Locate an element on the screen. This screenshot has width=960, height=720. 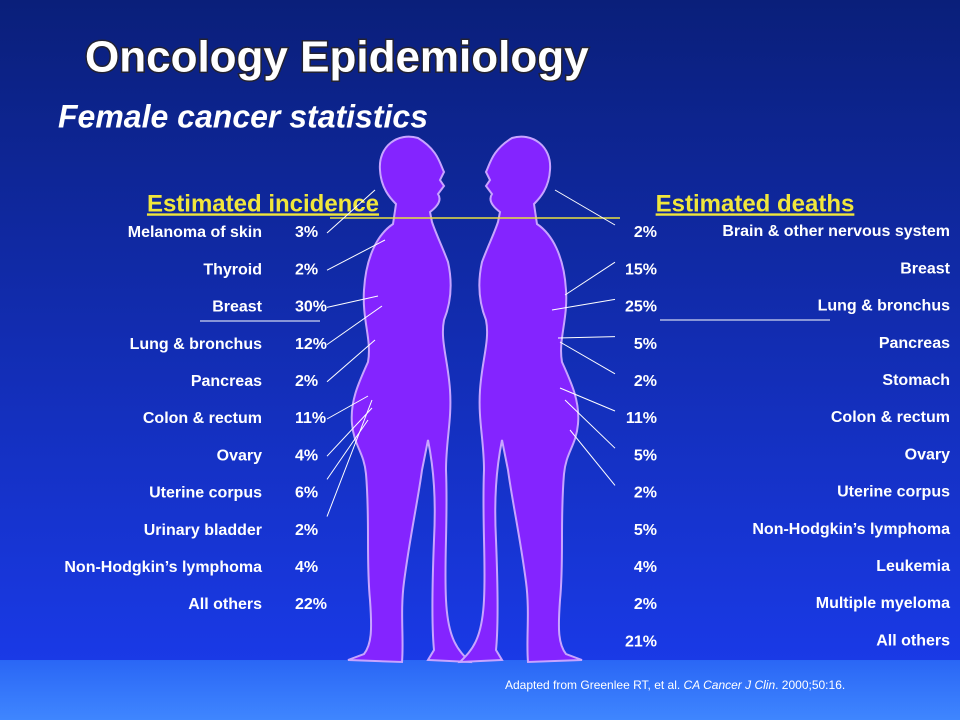
deaths-percent: 21% is located at coordinates (641, 641).